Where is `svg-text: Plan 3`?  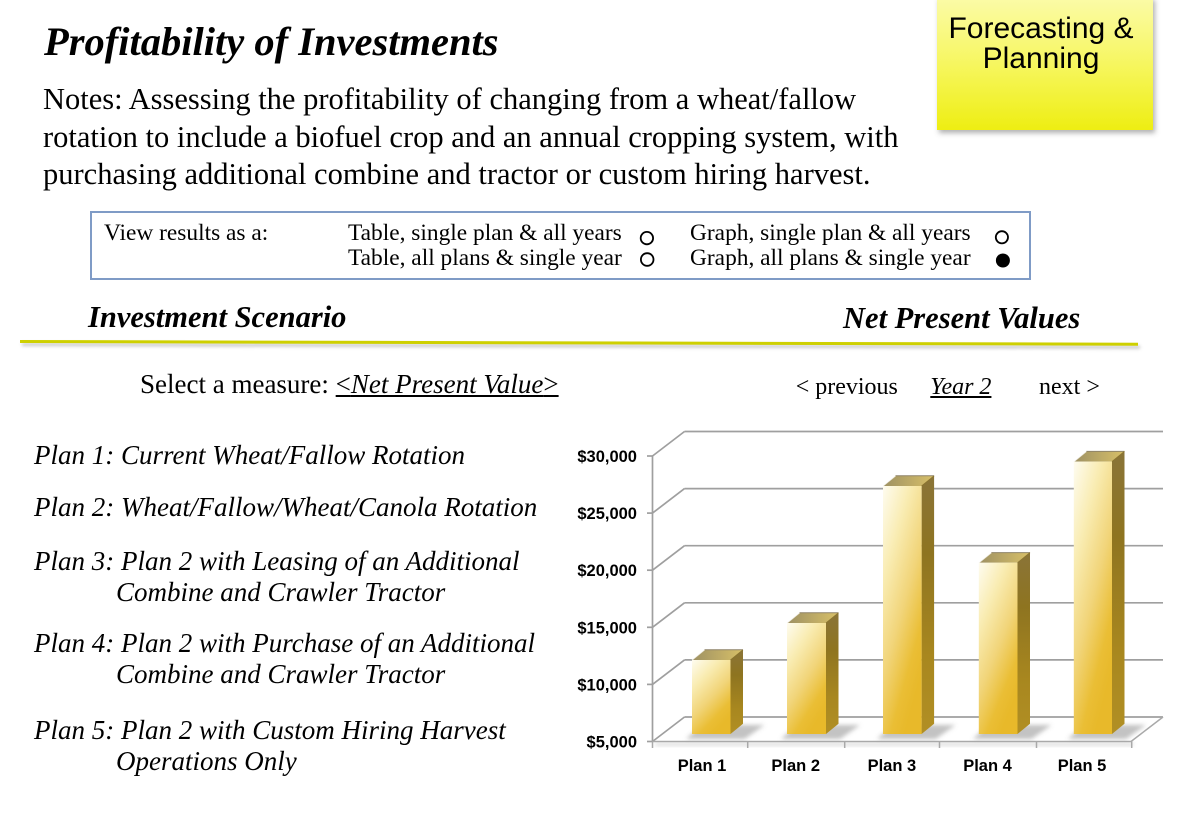 svg-text: Plan 3 is located at coordinates (892, 766).